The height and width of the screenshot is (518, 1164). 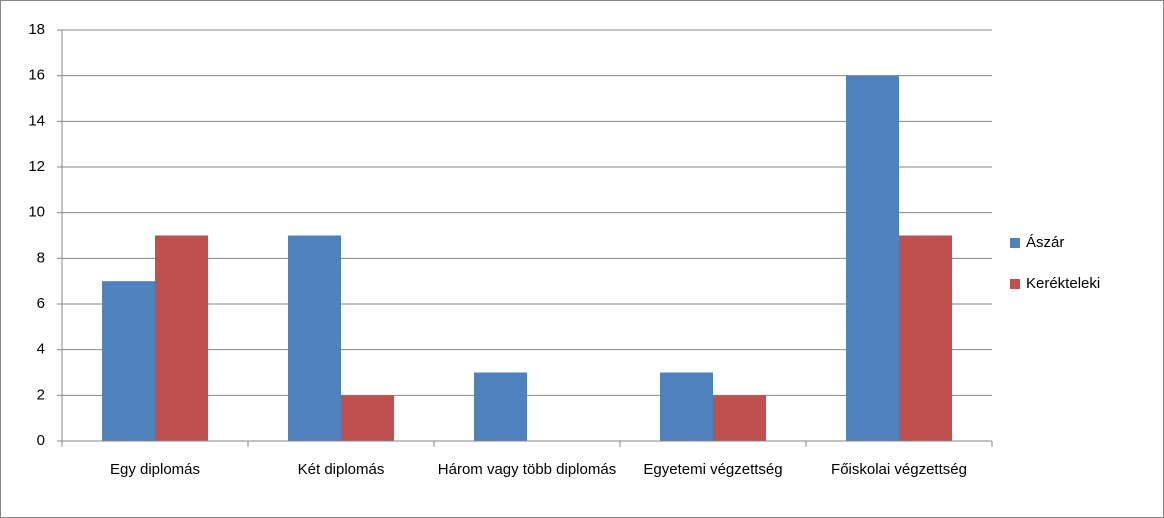 I want to click on y-tick-label: 12, so click(x=36, y=166).